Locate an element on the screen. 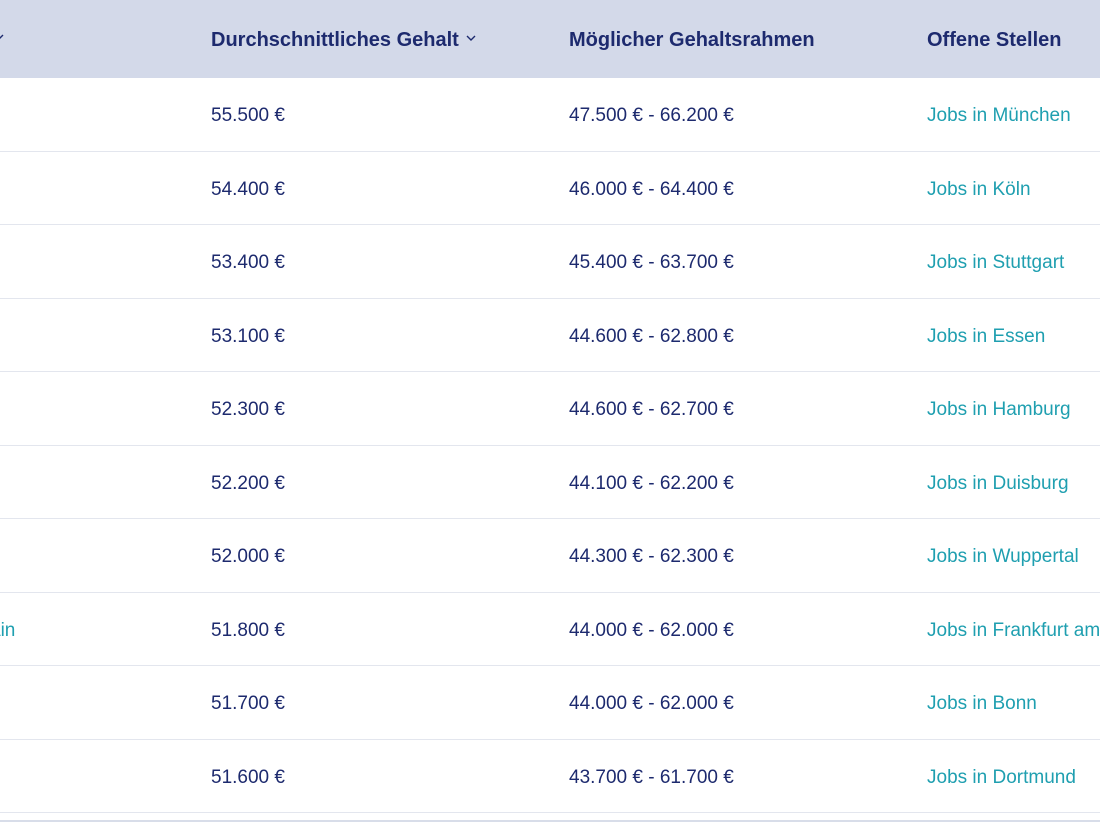  header-salary-range: Möglicher Gehaltsrahmen is located at coordinates (692, 40).